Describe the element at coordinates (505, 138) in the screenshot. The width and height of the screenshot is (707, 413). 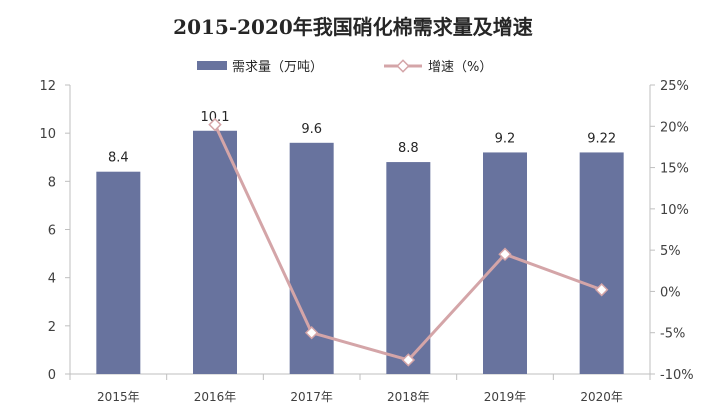
I see `bar-data-label: 9.2` at that location.